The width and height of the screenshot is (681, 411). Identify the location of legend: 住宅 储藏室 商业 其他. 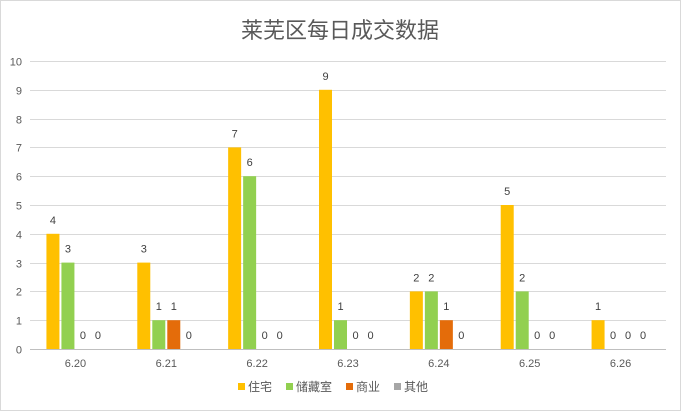
(333, 386).